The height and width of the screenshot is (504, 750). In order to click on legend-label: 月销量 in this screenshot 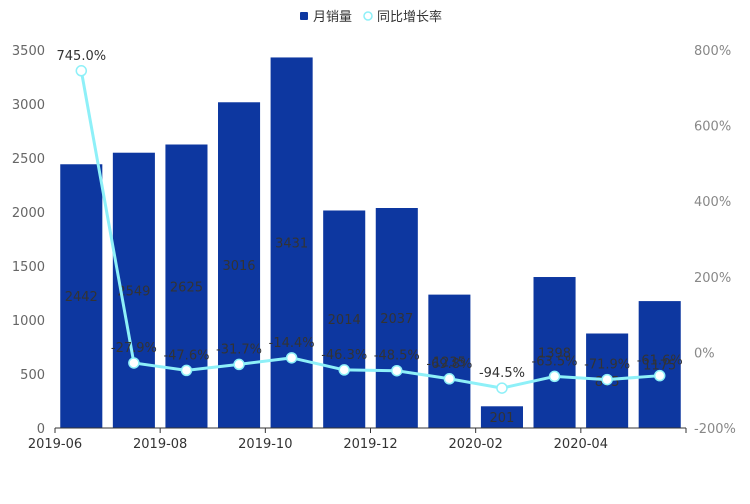, I will do `click(332, 17)`.